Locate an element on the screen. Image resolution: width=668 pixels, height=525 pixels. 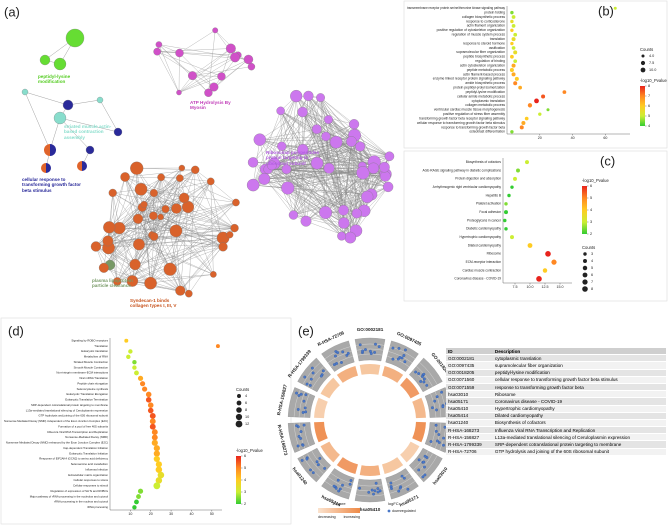
category-label: Striated Muscle Contraction is located at coordinates (91, 362).